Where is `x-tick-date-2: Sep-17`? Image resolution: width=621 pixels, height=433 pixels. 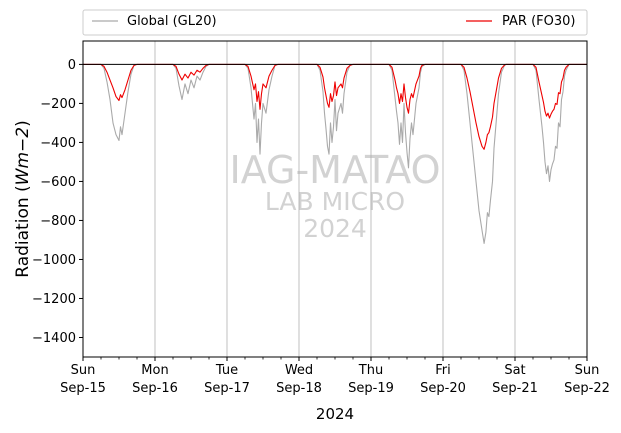 x-tick-date-2: Sep-17 is located at coordinates (227, 388).